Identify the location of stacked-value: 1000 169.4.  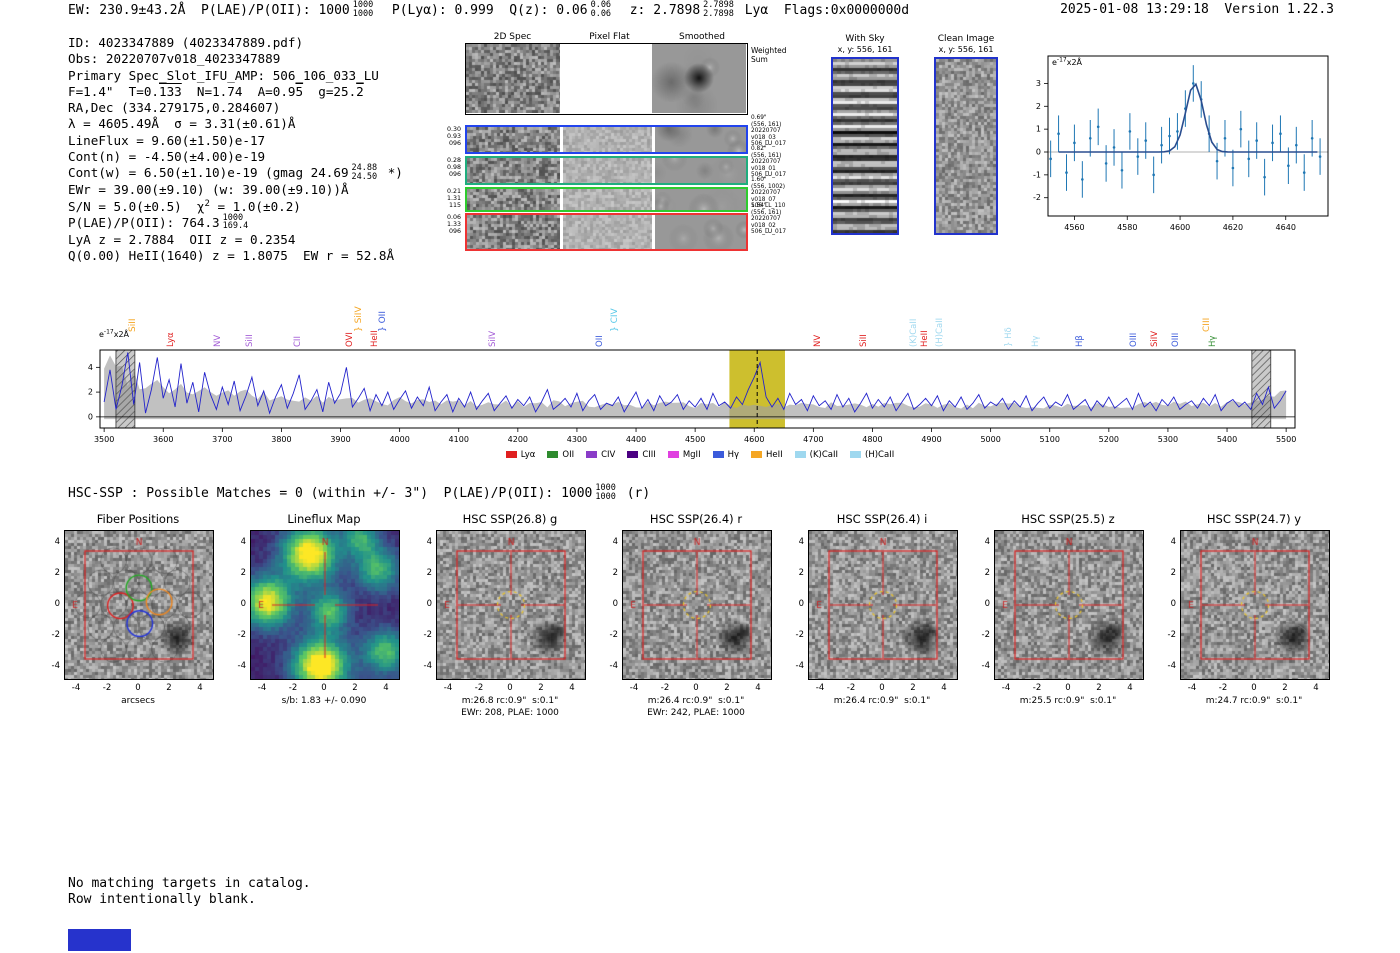
(236, 222).